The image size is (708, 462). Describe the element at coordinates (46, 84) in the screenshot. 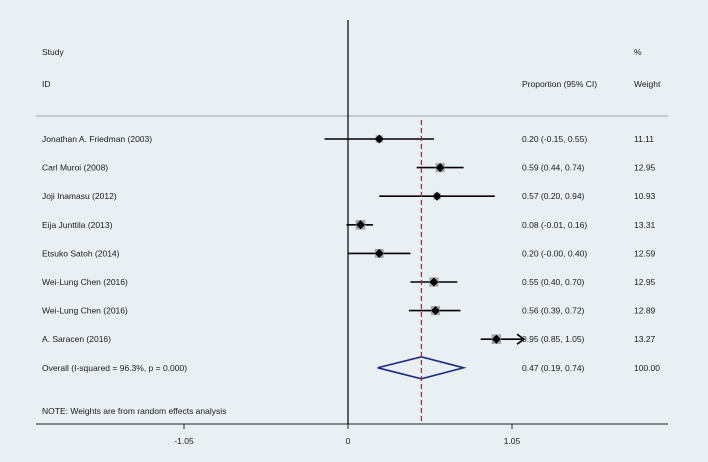

I see `header-id: ID` at that location.